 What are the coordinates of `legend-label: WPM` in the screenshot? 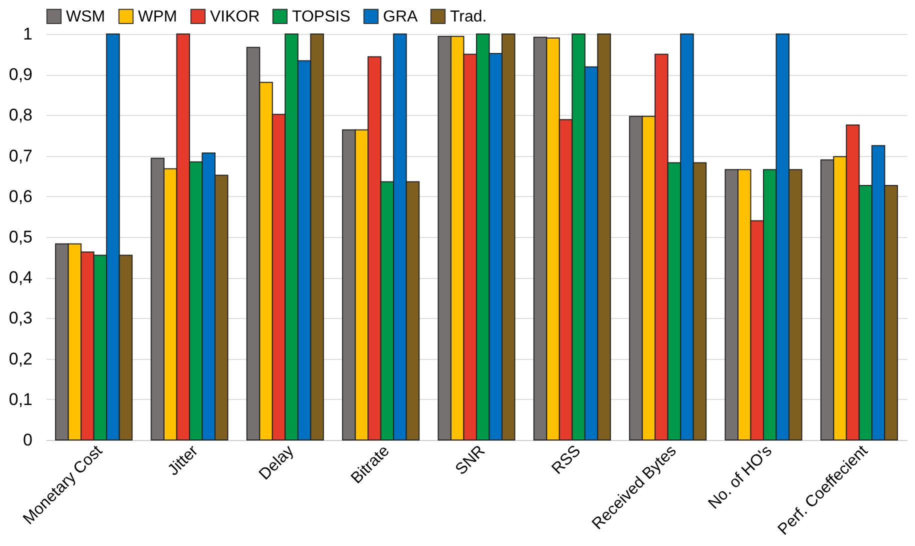 It's located at (158, 17).